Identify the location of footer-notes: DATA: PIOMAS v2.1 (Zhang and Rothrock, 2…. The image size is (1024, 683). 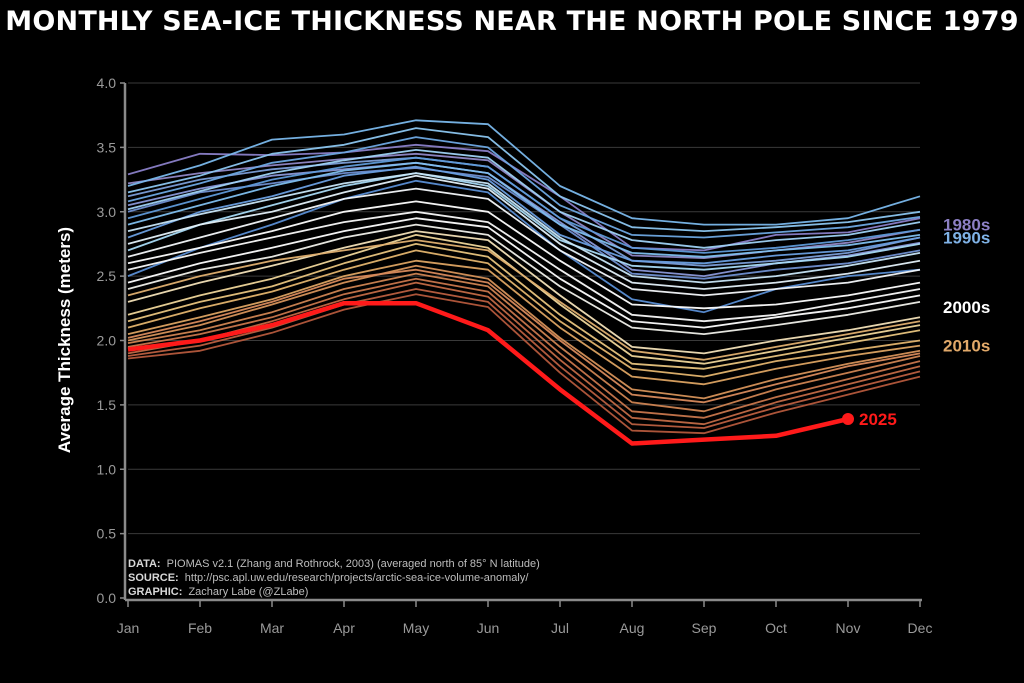
(334, 578).